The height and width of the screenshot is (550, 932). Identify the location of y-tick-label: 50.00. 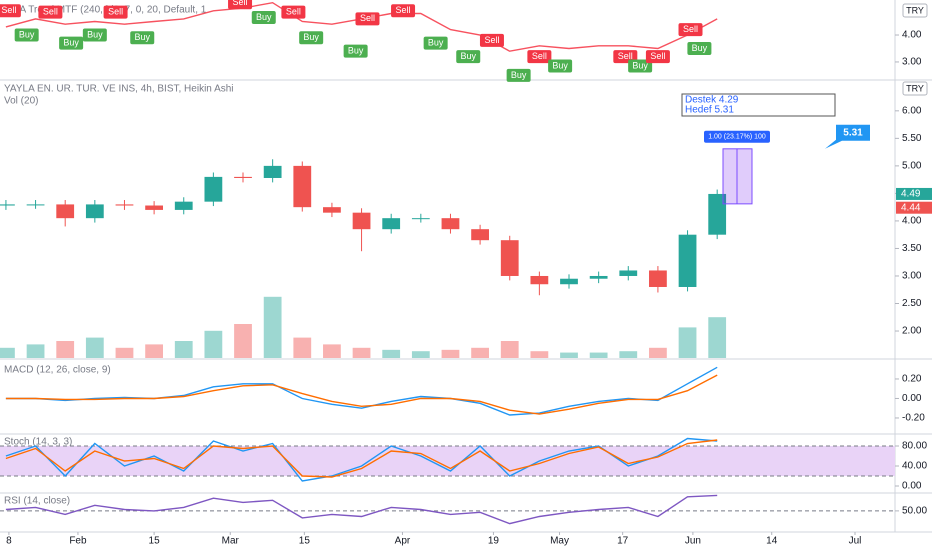
(914, 511).